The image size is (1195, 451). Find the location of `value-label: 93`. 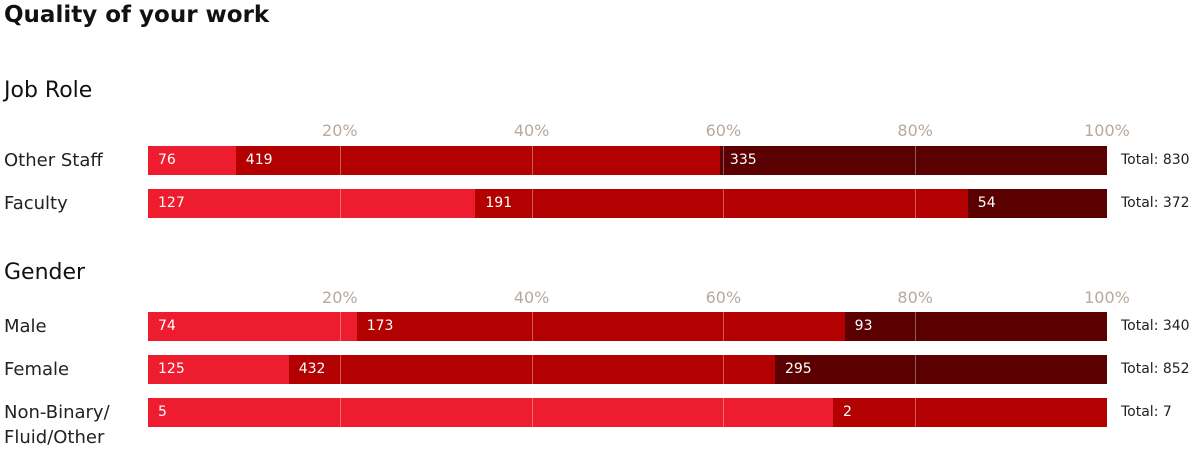

value-label: 93 is located at coordinates (863, 326).